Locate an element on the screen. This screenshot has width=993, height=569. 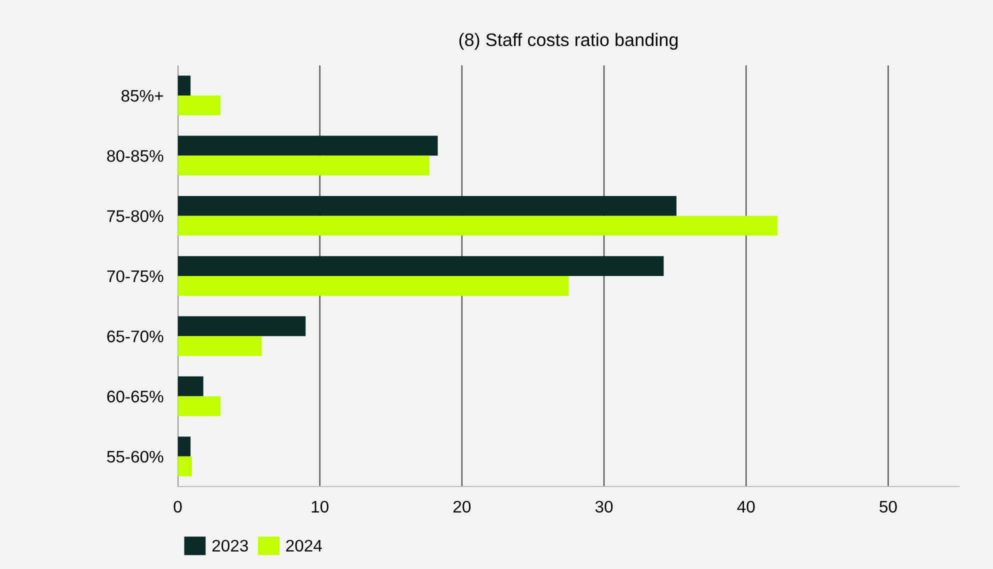
y-tick-label: 70-75% is located at coordinates (135, 276).